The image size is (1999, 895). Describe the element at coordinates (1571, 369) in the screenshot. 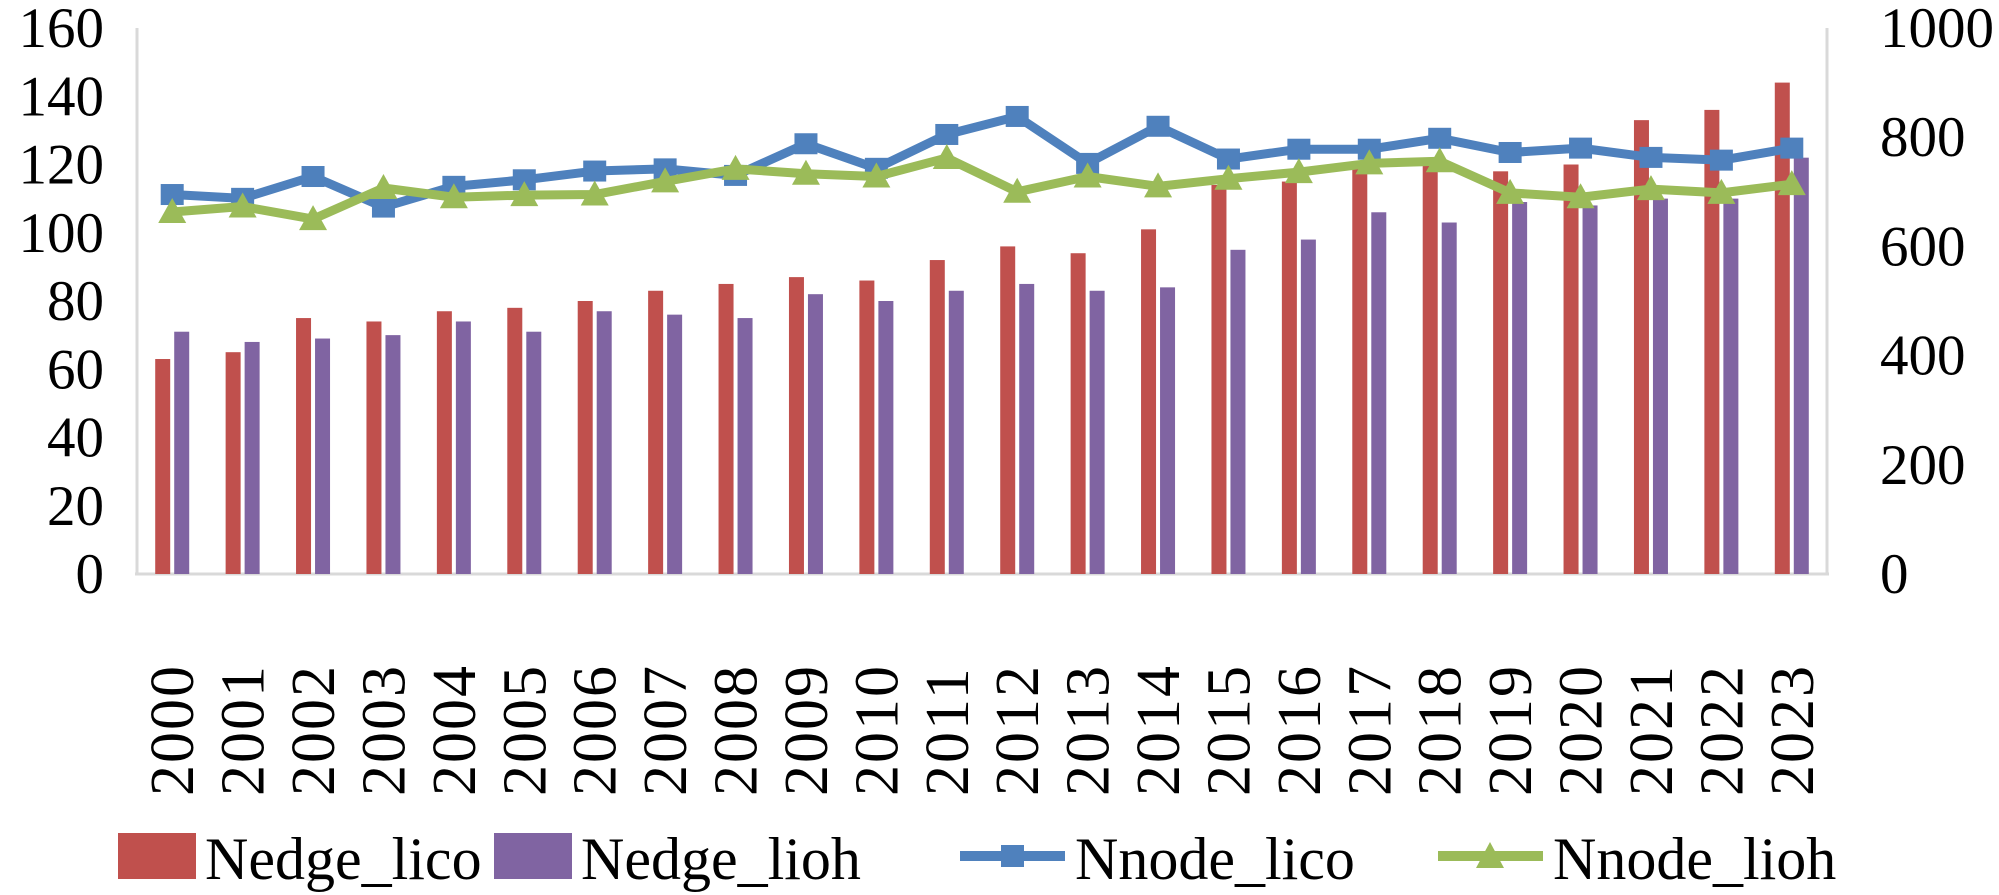

I see `bar-nedge_lico-2020` at that location.